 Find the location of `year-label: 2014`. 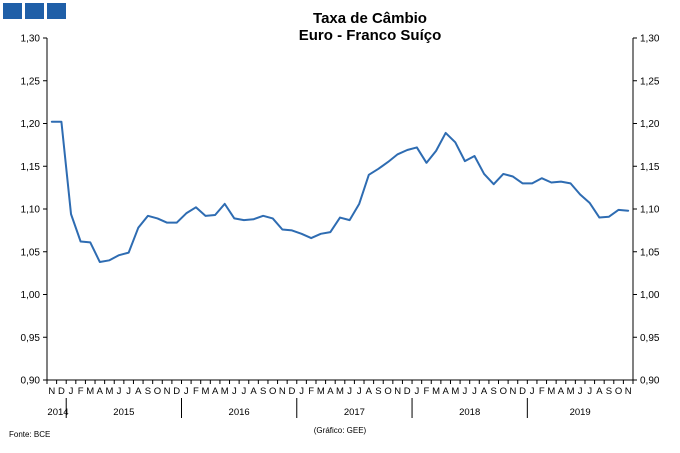

year-label: 2014 is located at coordinates (57, 412).